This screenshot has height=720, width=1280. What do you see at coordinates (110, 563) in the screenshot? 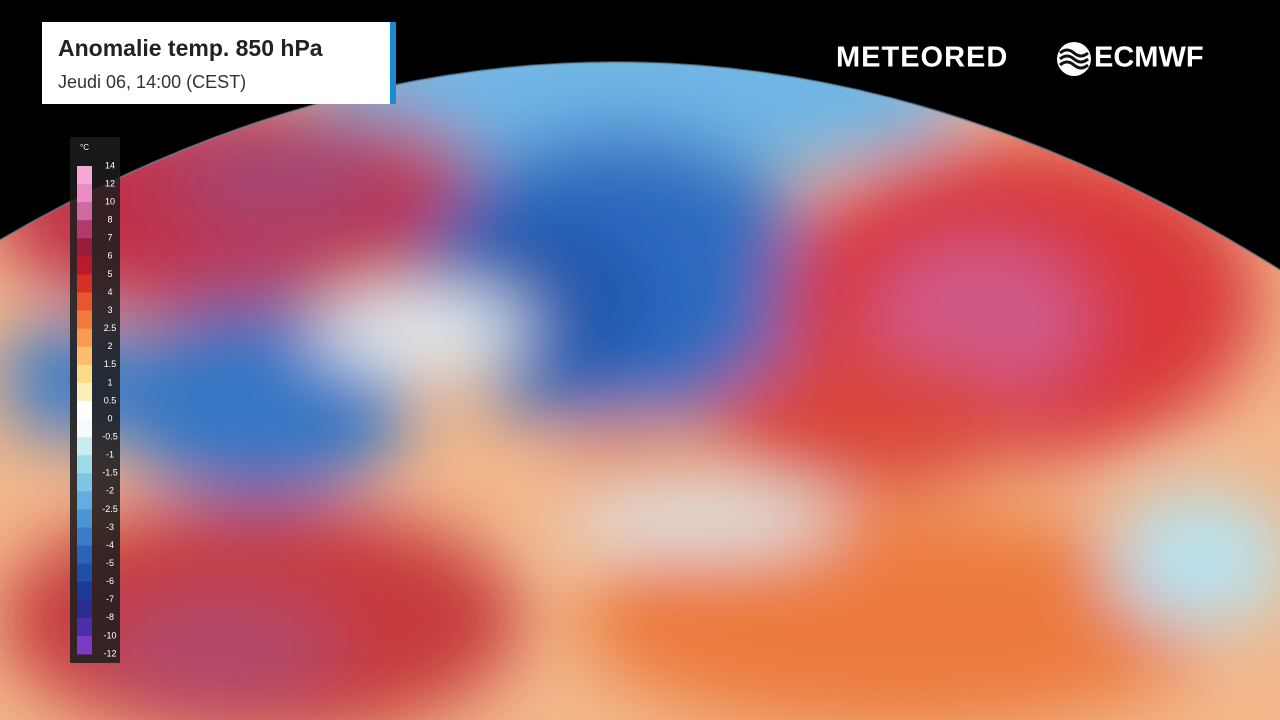
I see `legend-label: -5` at bounding box center [110, 563].